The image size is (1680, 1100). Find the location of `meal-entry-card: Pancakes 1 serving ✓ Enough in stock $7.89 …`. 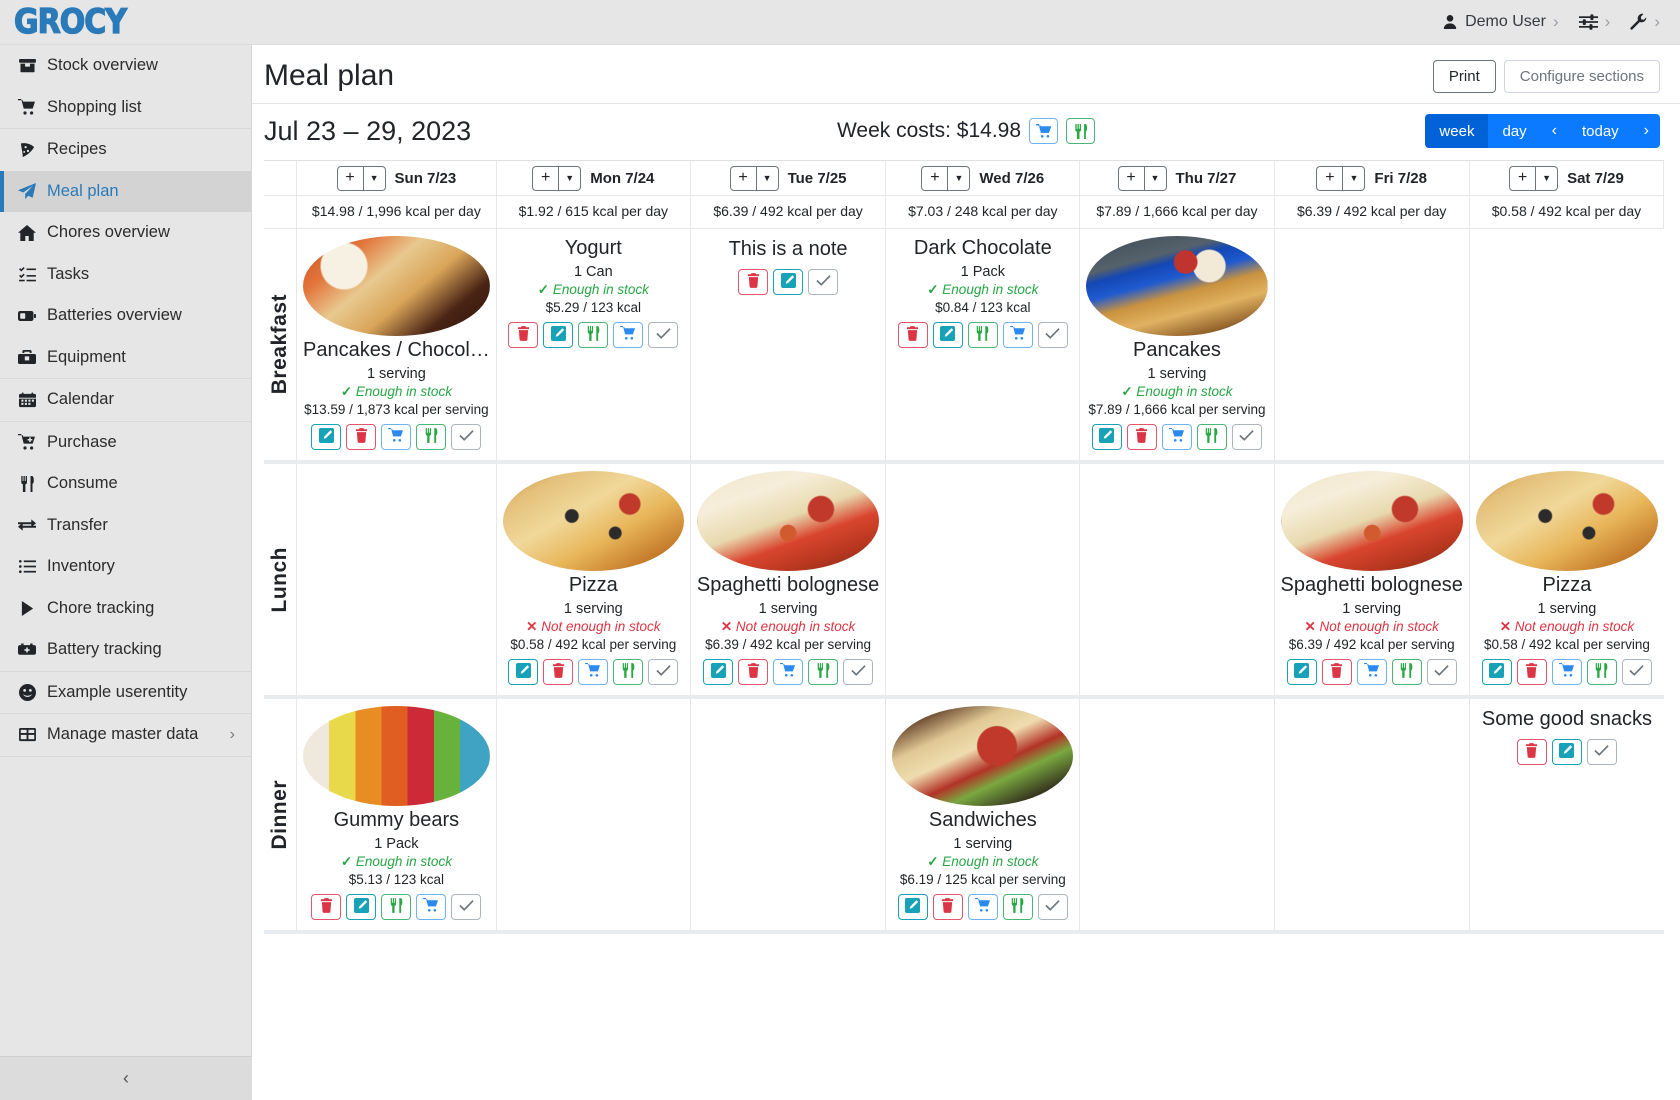

meal-entry-card: Pancakes 1 serving ✓ Enough in stock $7.89 … is located at coordinates (1177, 343).